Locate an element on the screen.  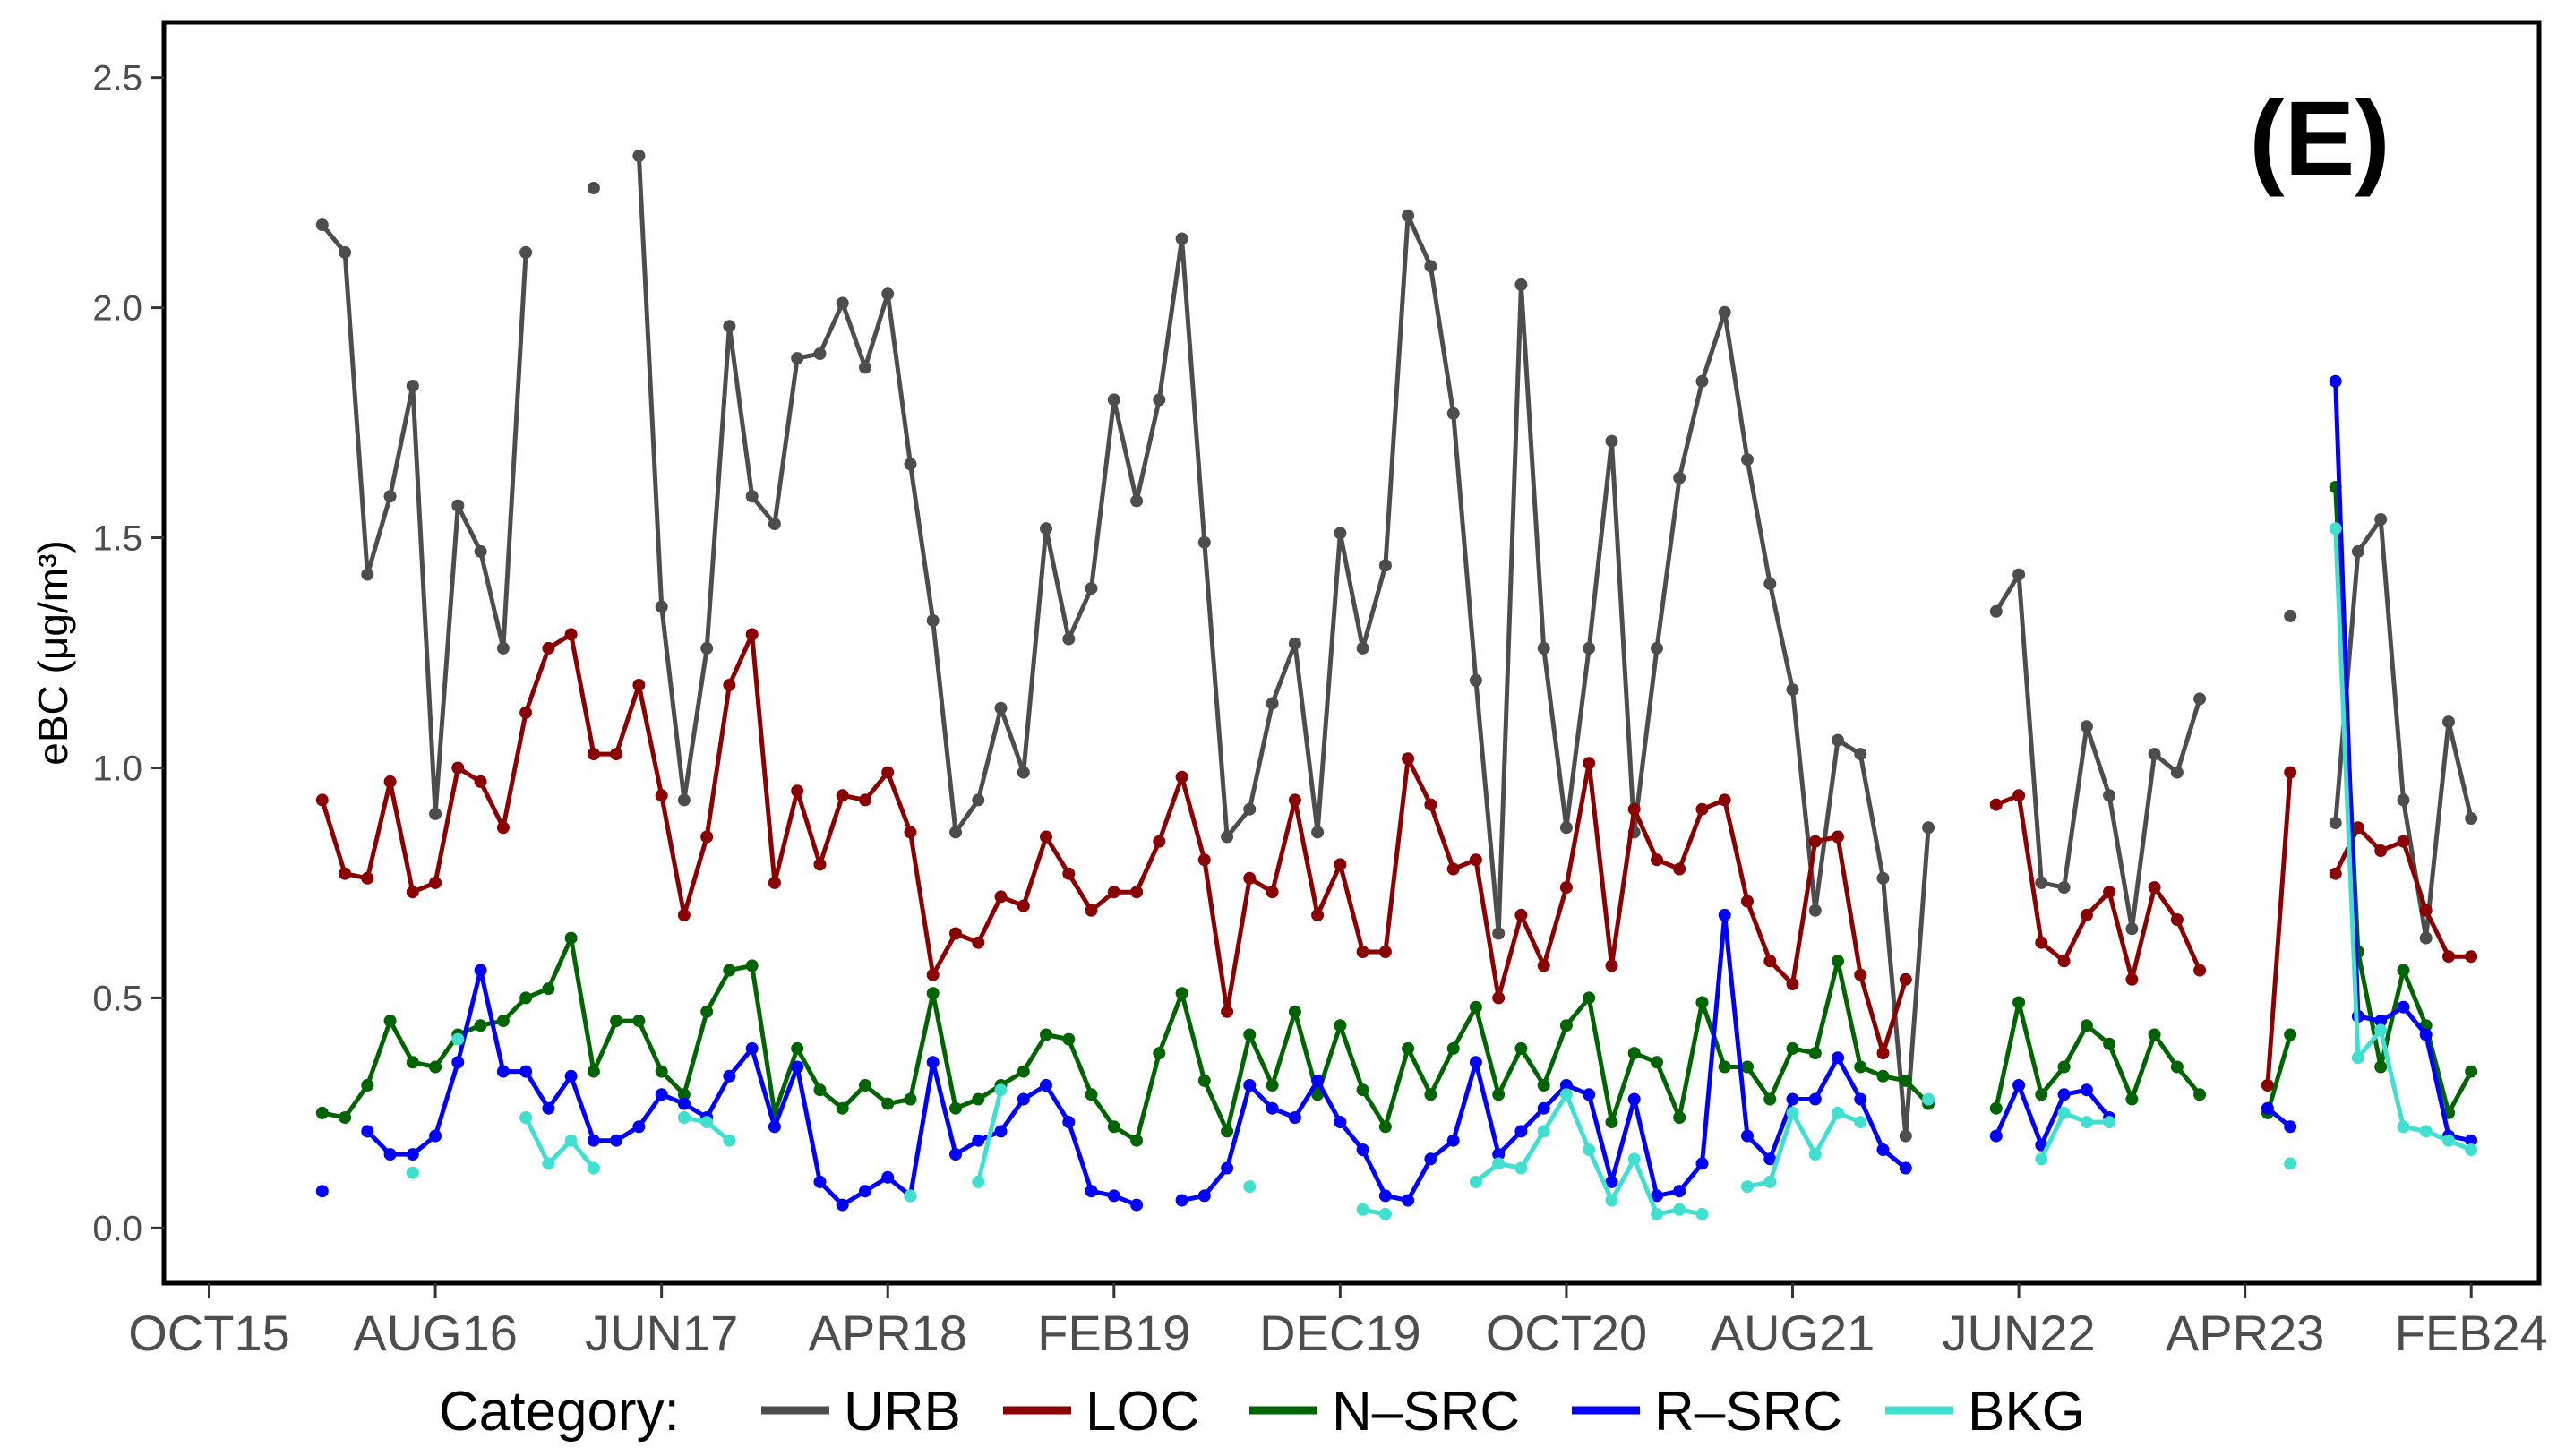
x-tick-label: AUG21 is located at coordinates (1793, 1333).